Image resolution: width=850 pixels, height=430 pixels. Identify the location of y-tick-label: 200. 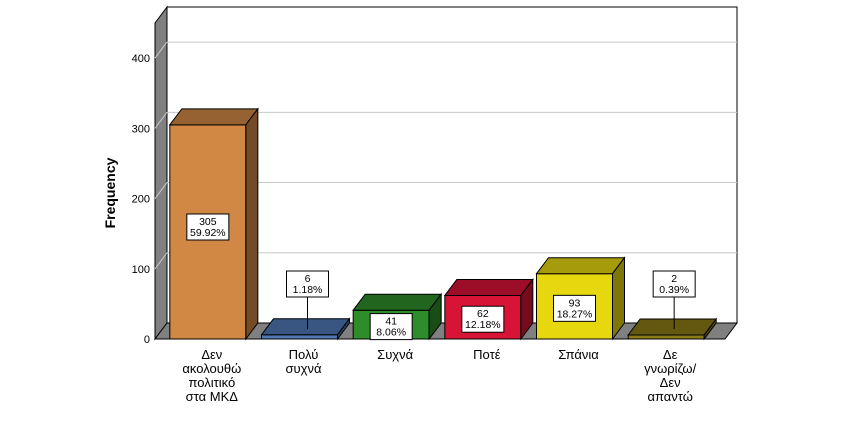
(141, 200).